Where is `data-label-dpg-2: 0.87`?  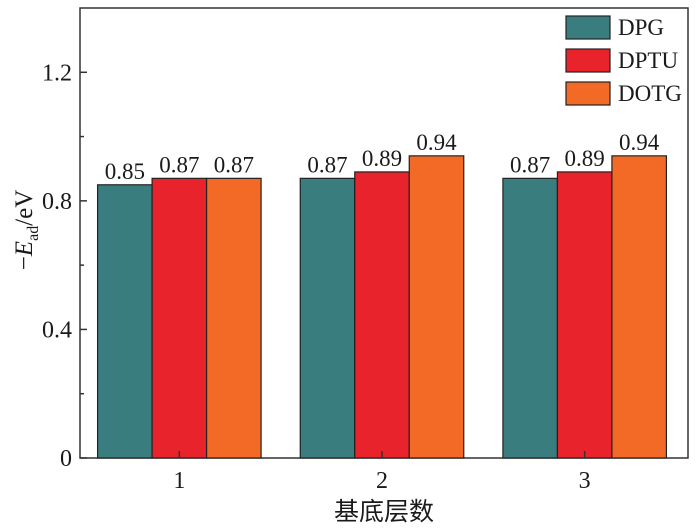
data-label-dpg-2: 0.87 is located at coordinates (327, 164).